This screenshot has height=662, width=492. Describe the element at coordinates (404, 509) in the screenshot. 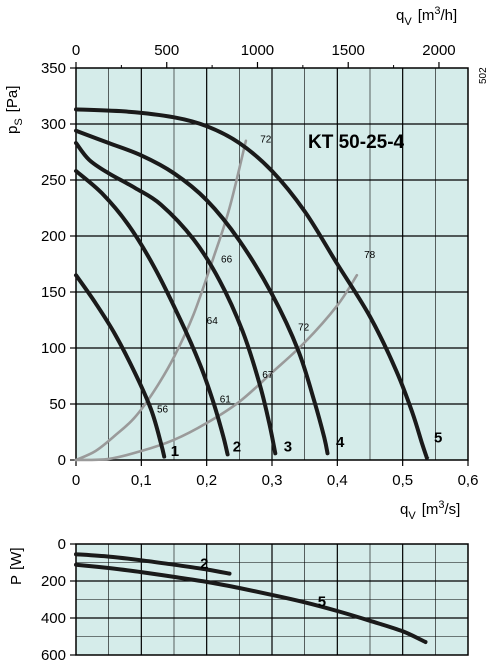

I see `bottom-axis-q: q` at that location.